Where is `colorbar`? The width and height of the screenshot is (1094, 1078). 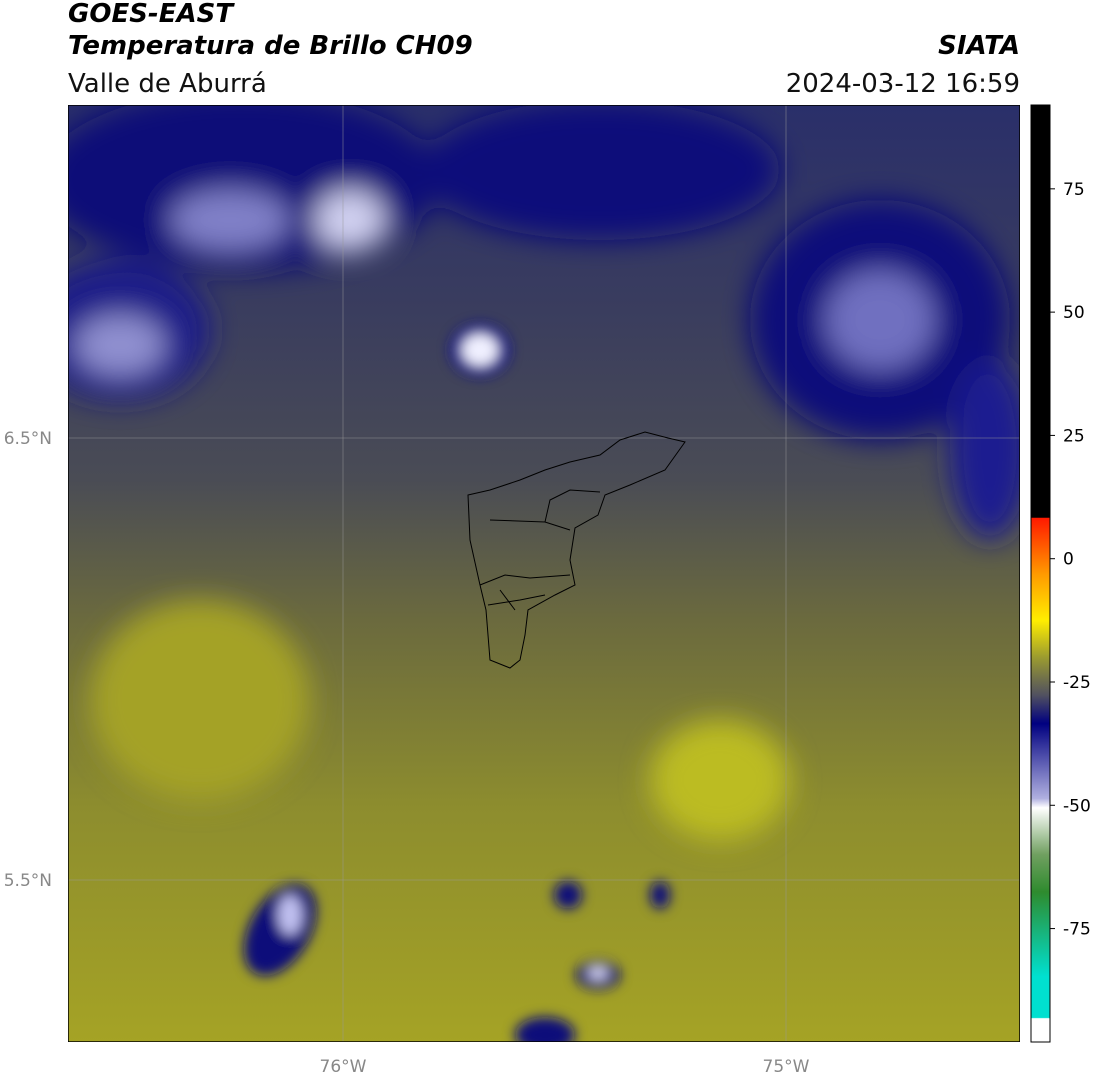
colorbar is located at coordinates (1040, 573).